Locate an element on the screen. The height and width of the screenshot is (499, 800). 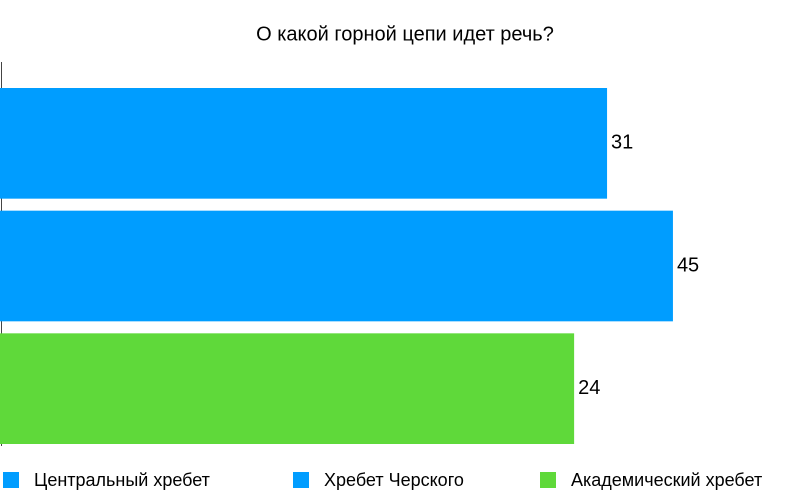
value-label: 45 is located at coordinates (688, 265).